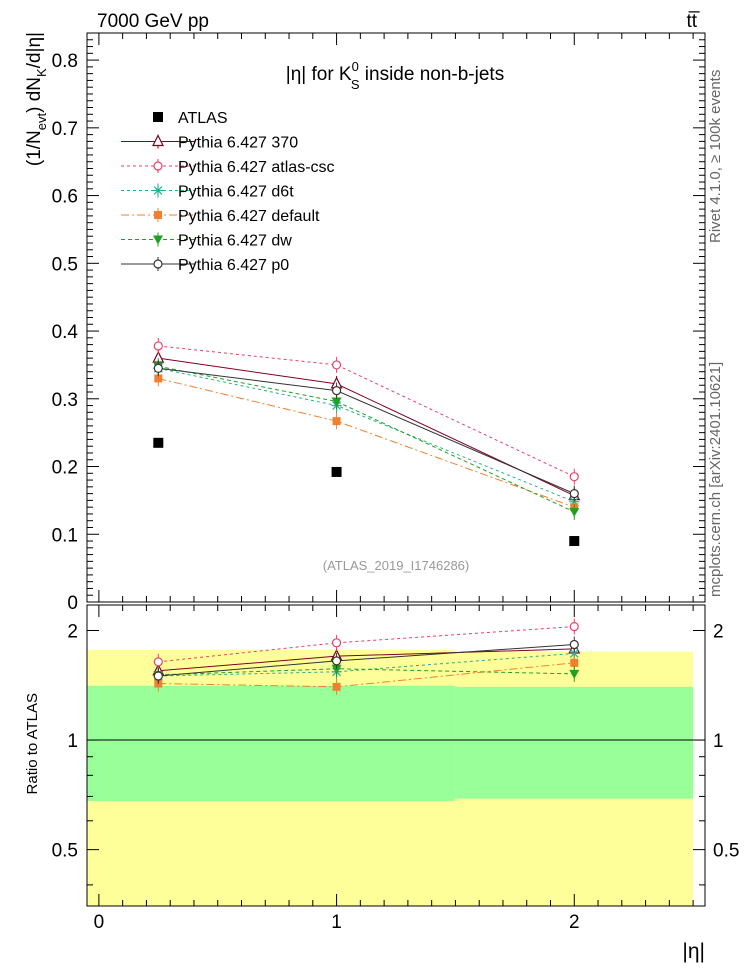  I want to click on legend-item-3: Pythia 6.427 d6t, so click(207, 192).